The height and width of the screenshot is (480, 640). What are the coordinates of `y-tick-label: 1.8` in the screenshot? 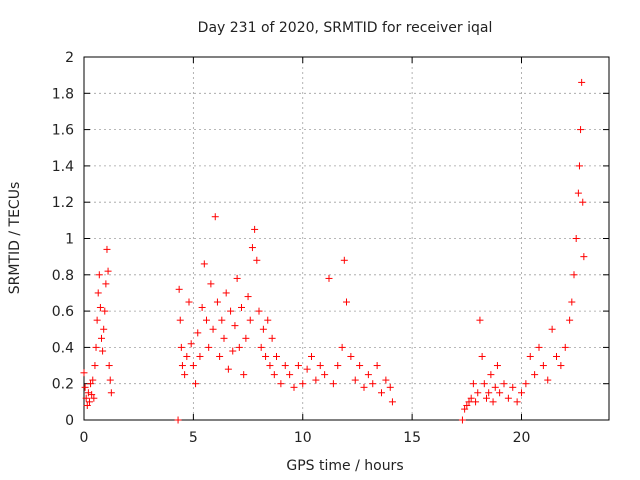 It's located at (63, 94).